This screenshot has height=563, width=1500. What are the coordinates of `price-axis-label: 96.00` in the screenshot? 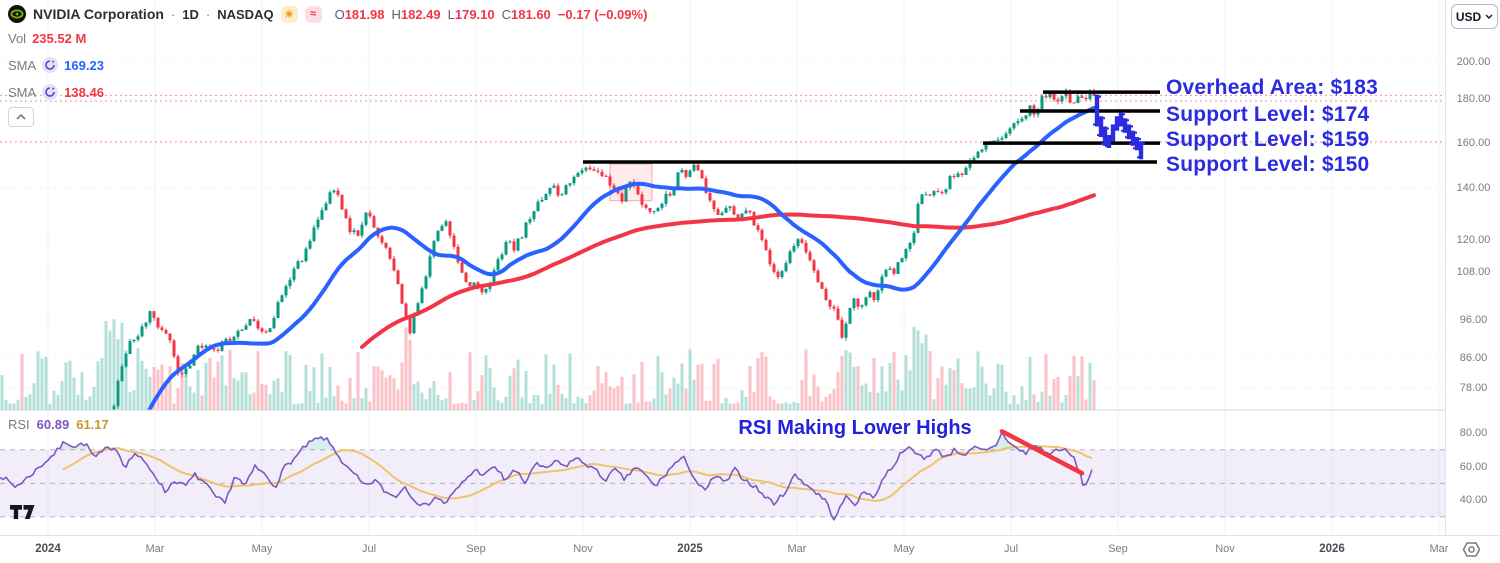 It's located at (1473, 320).